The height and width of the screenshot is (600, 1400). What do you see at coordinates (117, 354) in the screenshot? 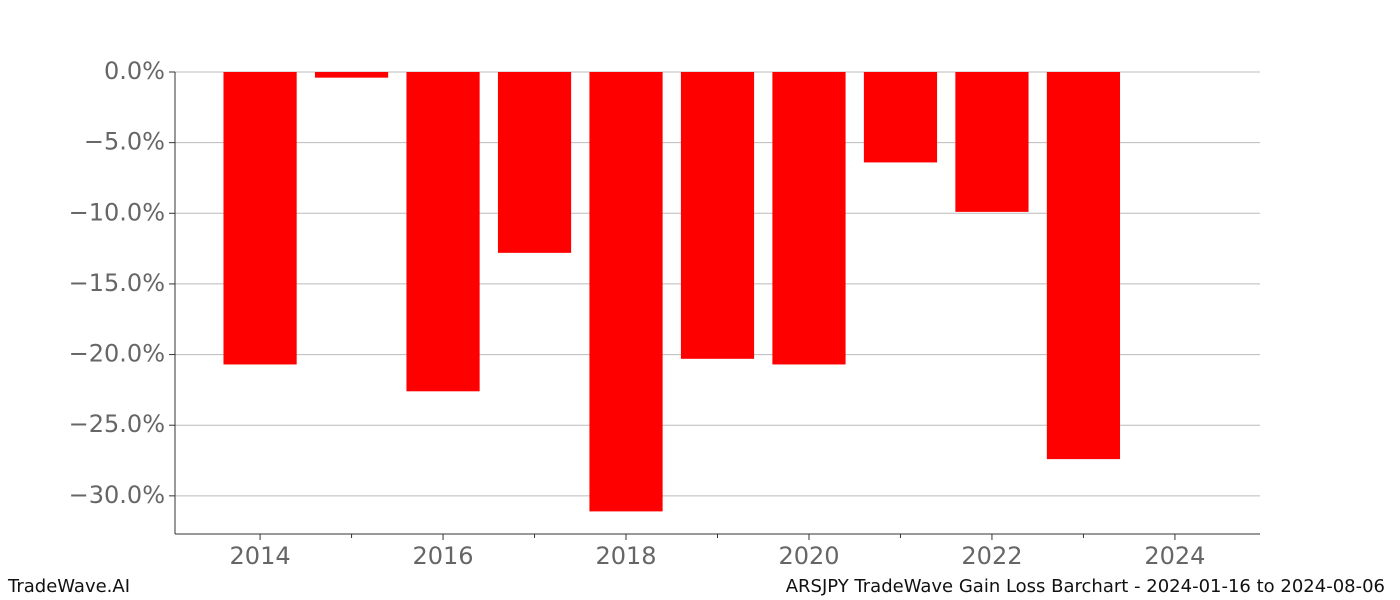
I see `y-tick-label: −20.0%` at bounding box center [117, 354].